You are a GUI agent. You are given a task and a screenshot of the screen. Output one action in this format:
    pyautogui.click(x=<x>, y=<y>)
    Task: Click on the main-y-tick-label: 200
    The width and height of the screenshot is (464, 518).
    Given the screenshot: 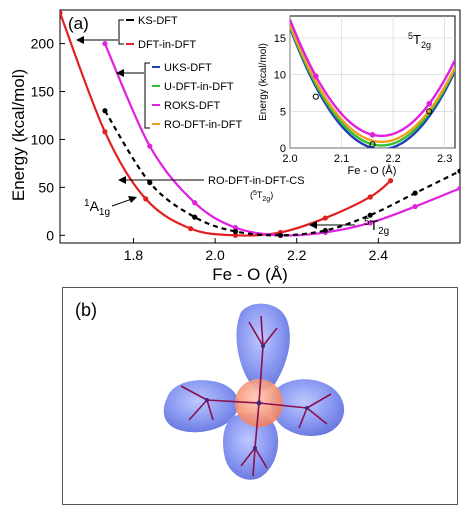 What is the action you would take?
    pyautogui.click(x=43, y=44)
    